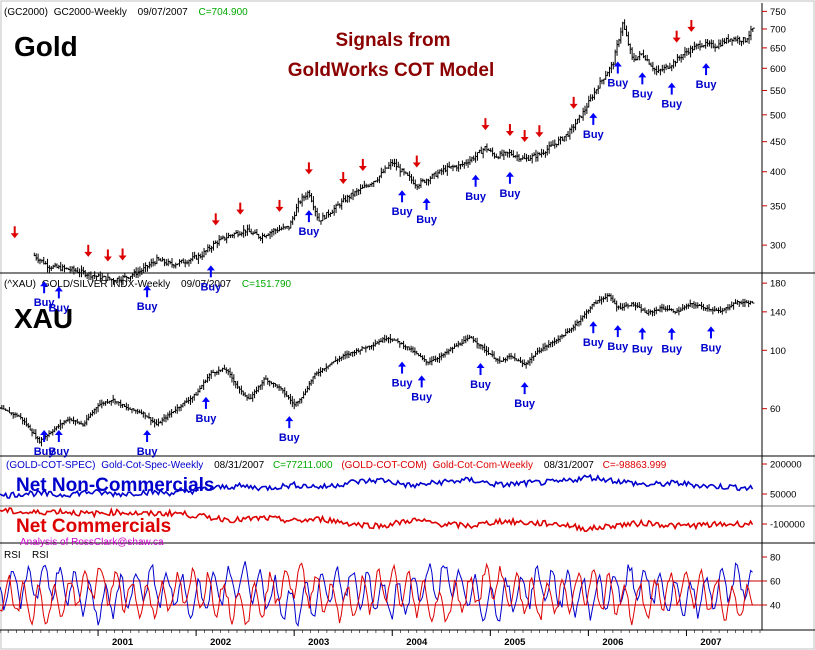  Describe the element at coordinates (377, 519) in the screenshot. I see `com-series-line` at that location.